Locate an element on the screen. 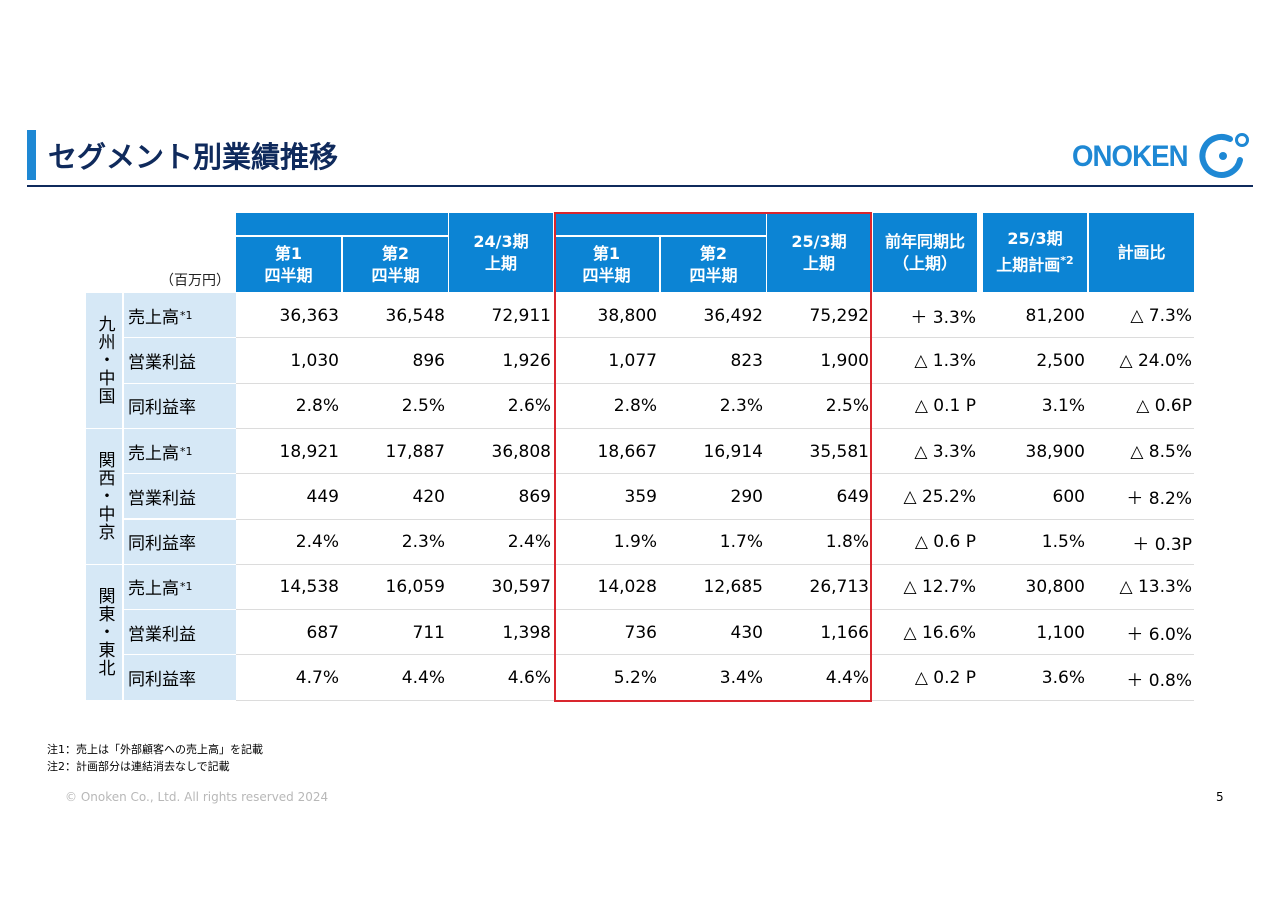  header-2503-q2-line-2: 四半期 is located at coordinates (713, 275).